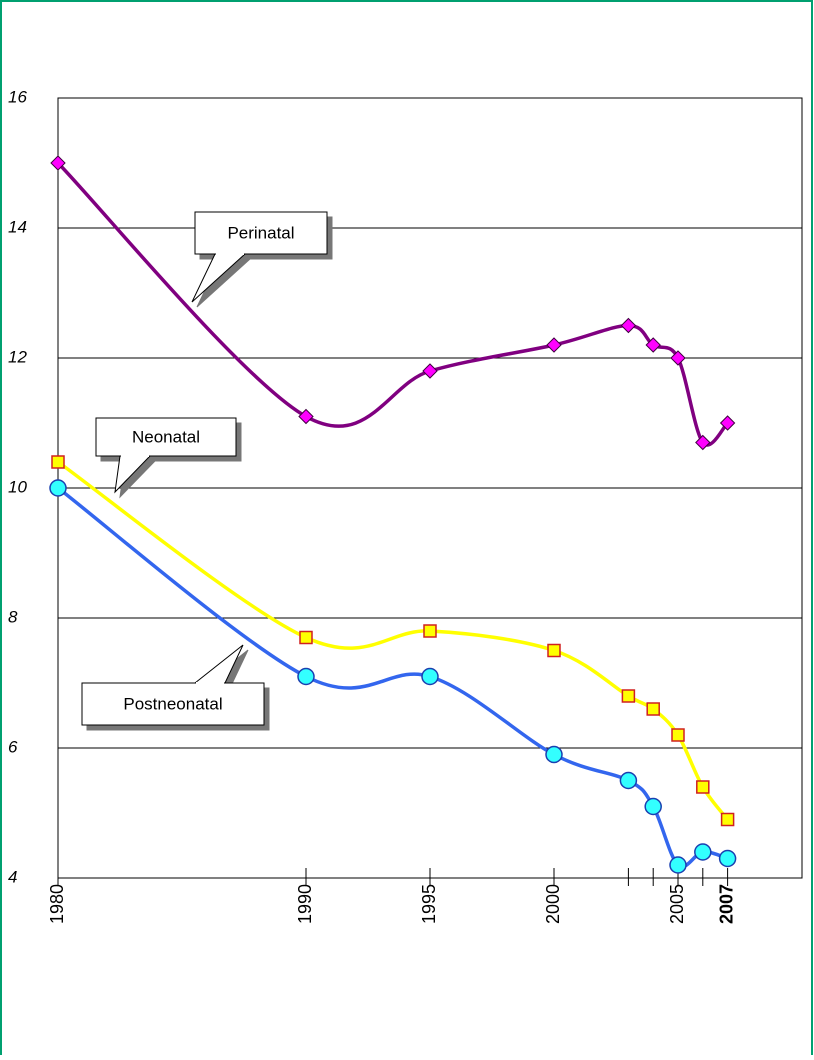  Describe the element at coordinates (57, 904) in the screenshot. I see `x-tick-label: 1980` at that location.